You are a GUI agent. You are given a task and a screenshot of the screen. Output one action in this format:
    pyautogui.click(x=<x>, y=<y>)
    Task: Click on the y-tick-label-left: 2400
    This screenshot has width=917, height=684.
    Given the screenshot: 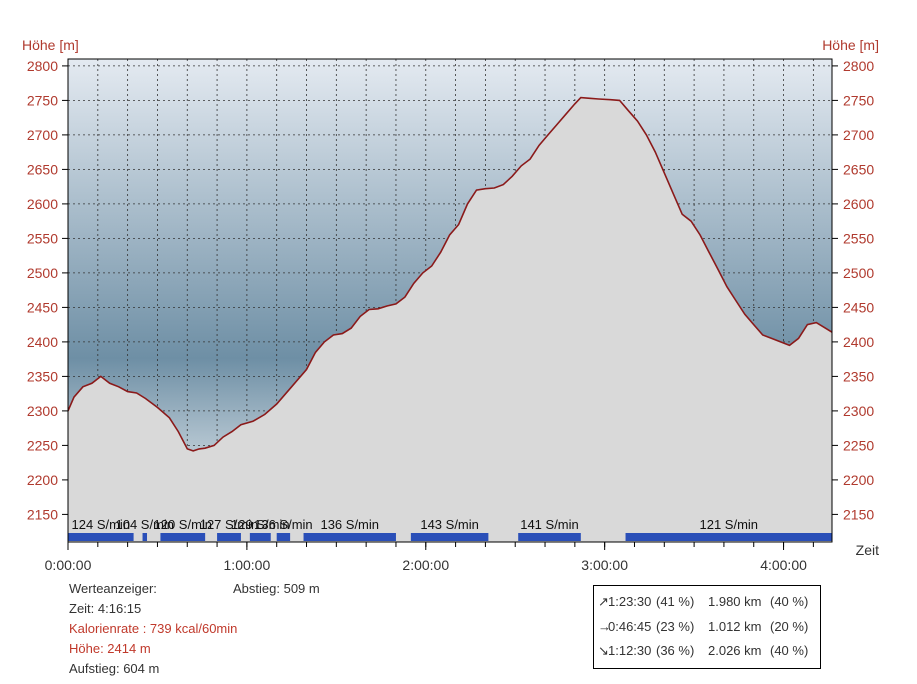 What is the action you would take?
    pyautogui.click(x=42, y=342)
    